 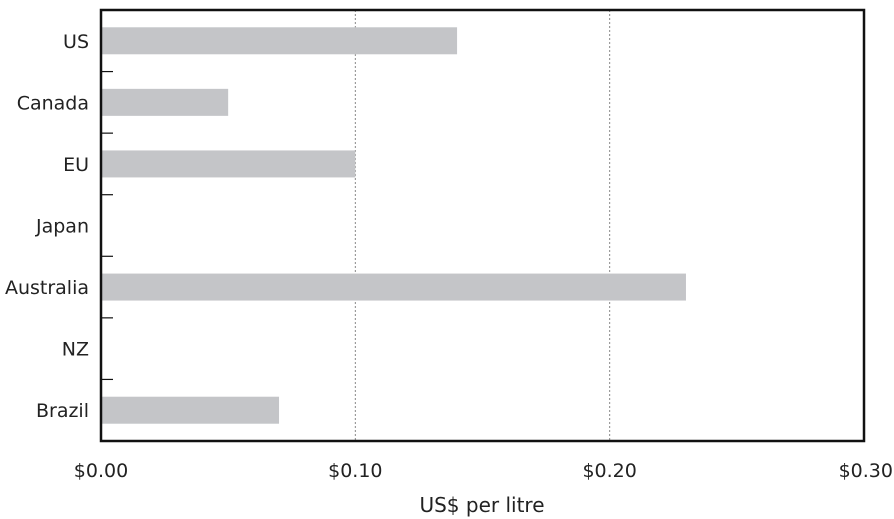 What do you see at coordinates (76, 42) in the screenshot?
I see `category-label: US` at bounding box center [76, 42].